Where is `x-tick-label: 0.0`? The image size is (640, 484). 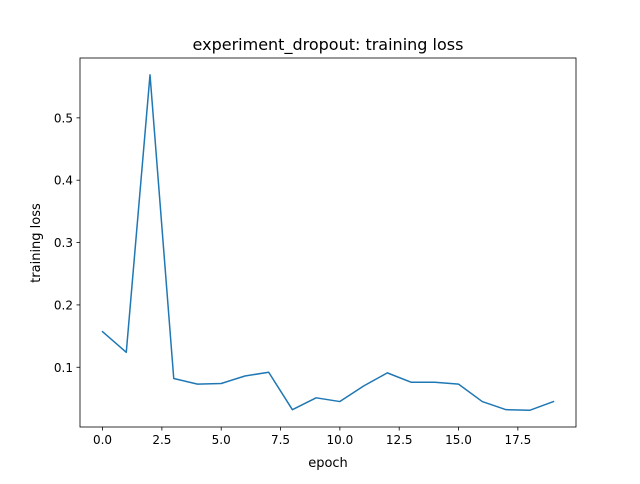
x-tick-label: 0.0 is located at coordinates (102, 440).